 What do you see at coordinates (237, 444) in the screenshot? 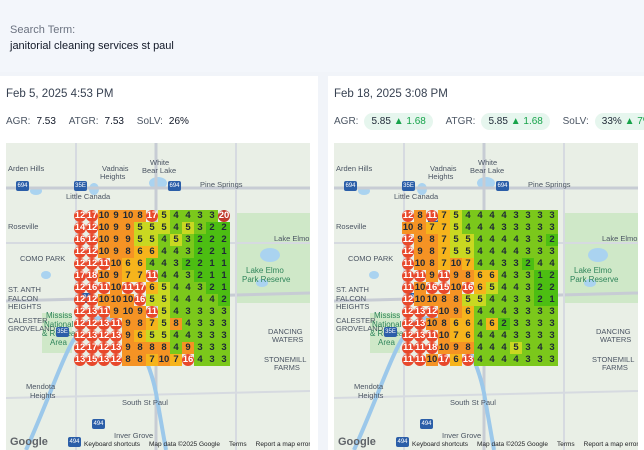
I see `terms-link: Terms` at bounding box center [237, 444].